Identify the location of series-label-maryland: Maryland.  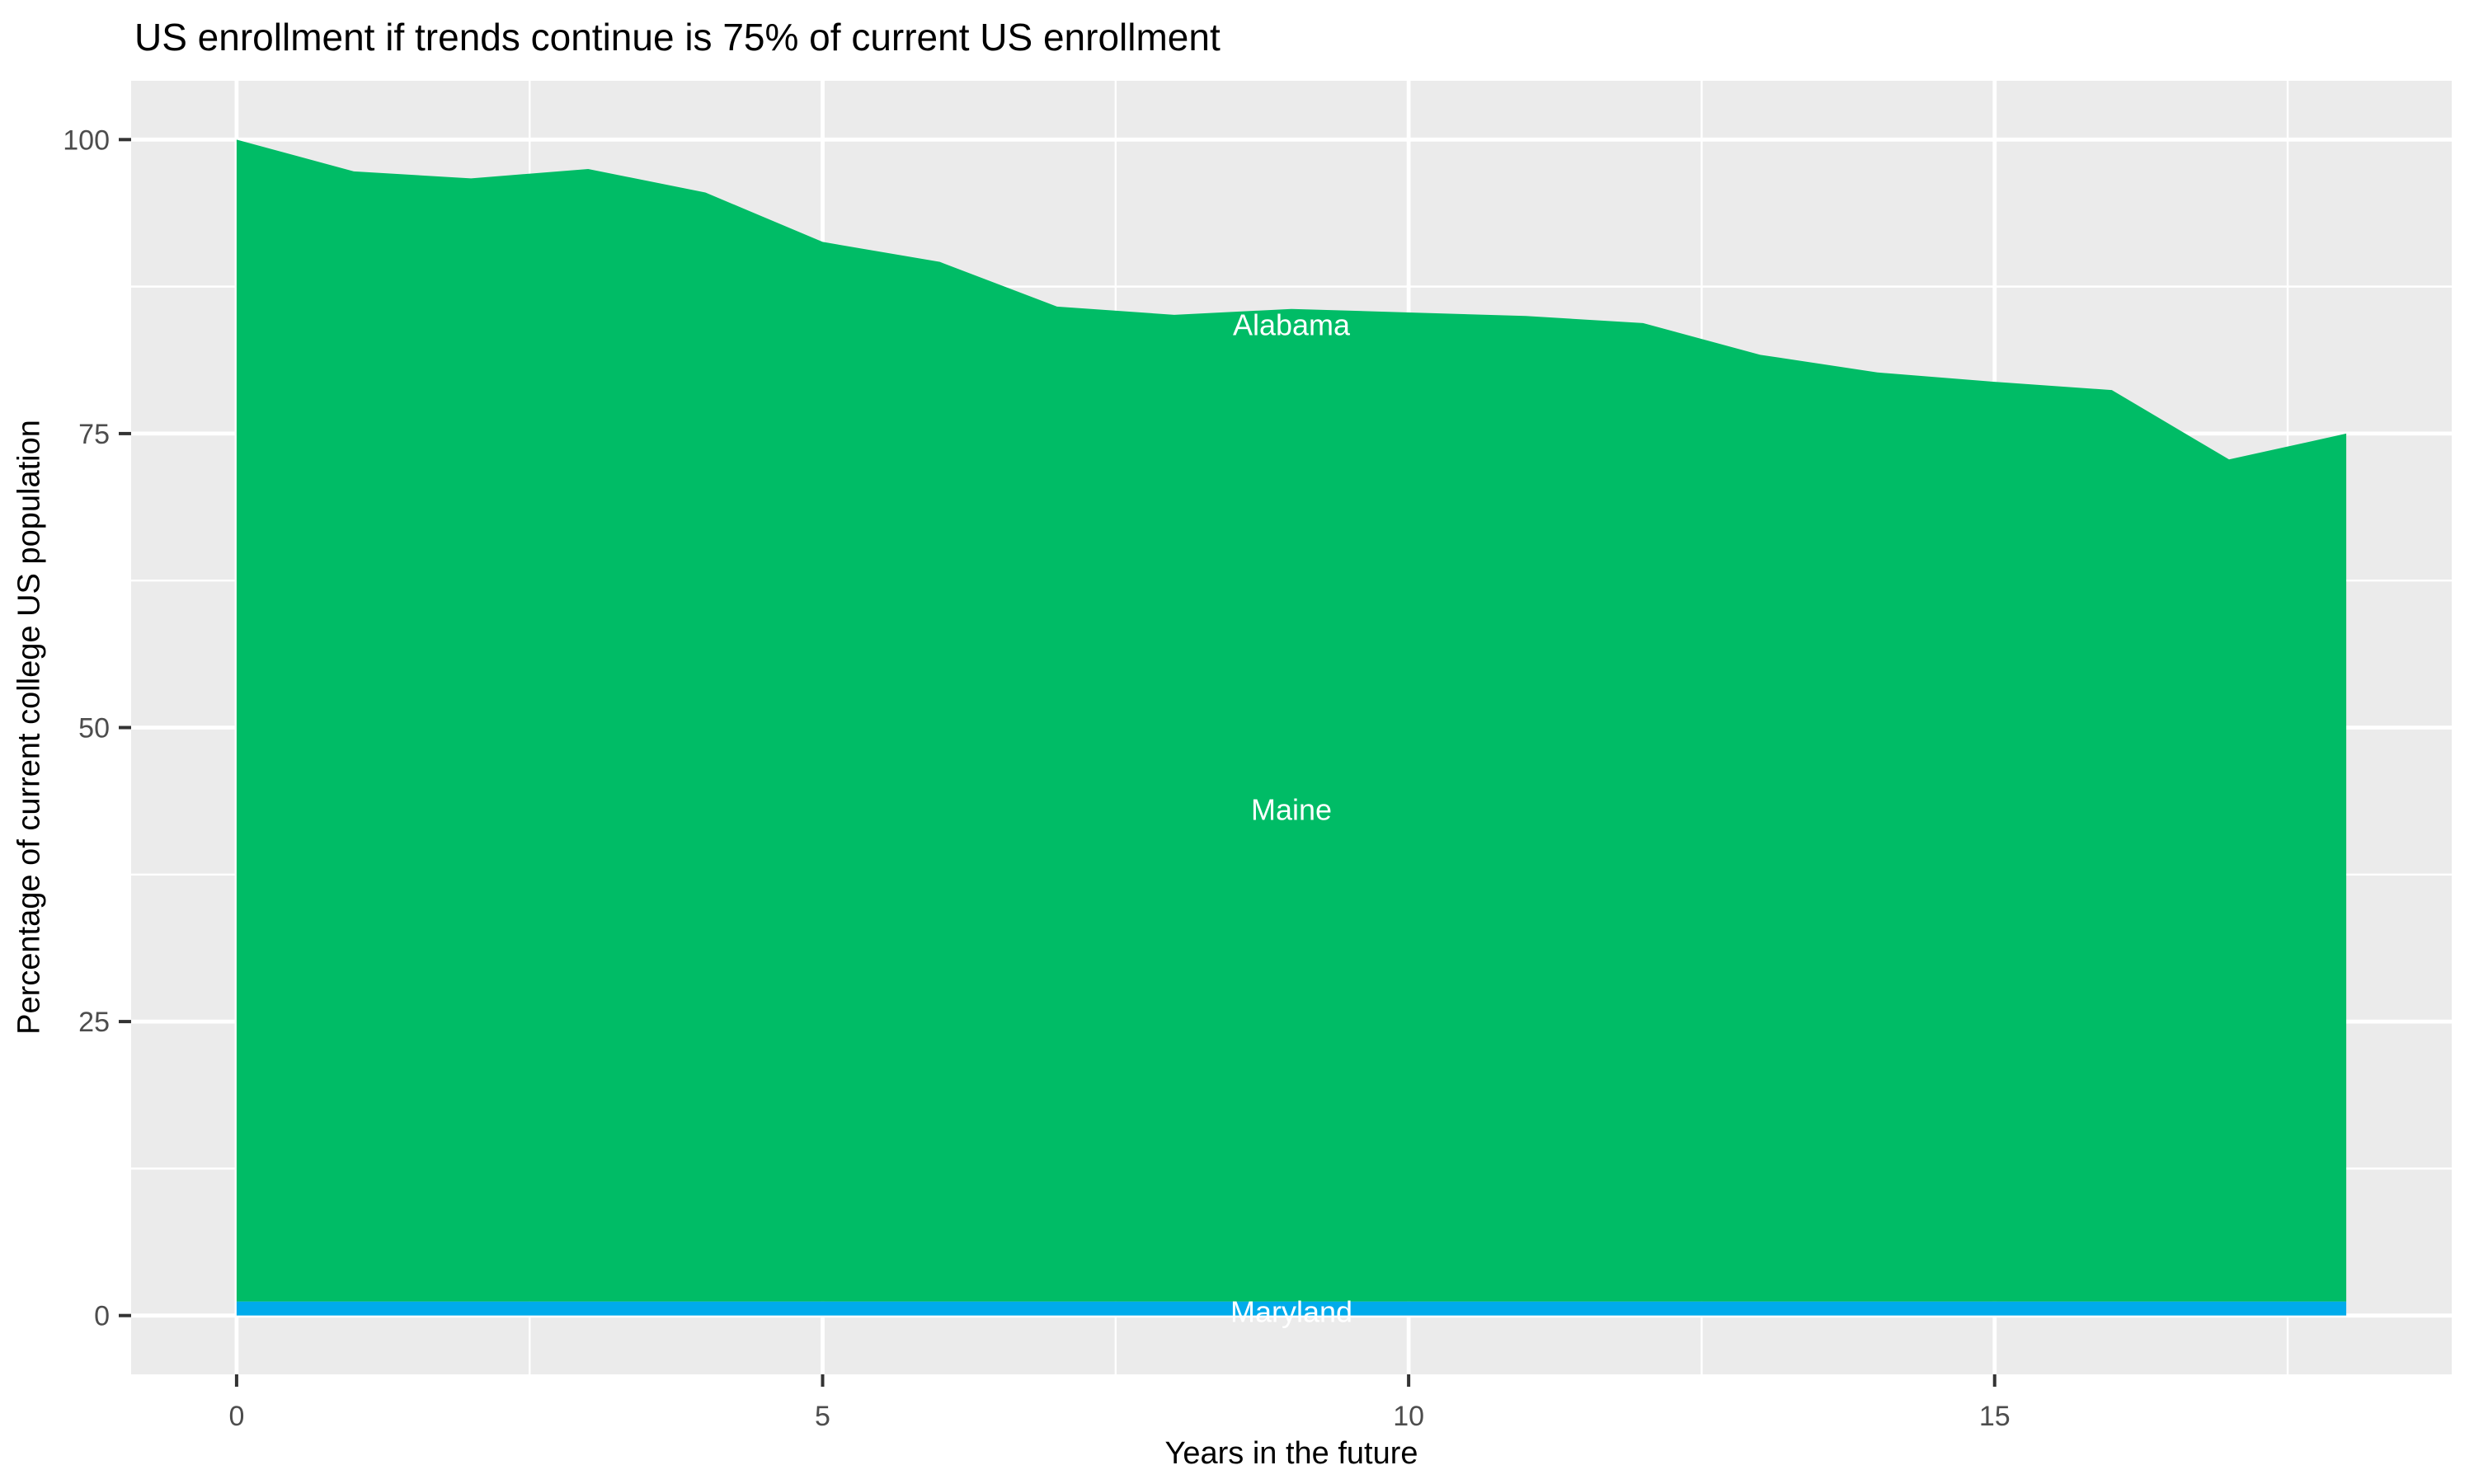
(1291, 1311).